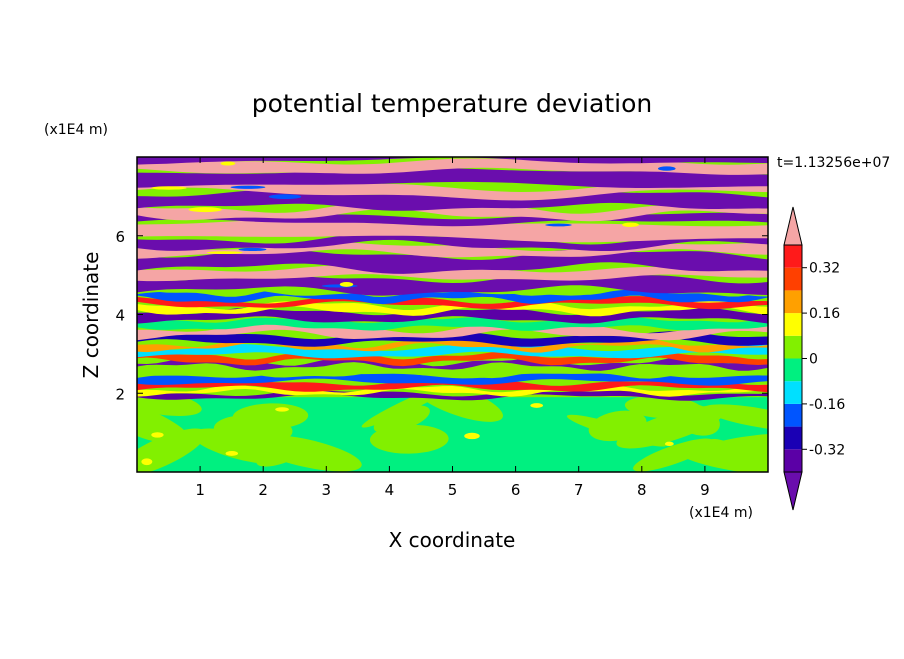 The image size is (904, 659). What do you see at coordinates (579, 490) in the screenshot?
I see `x-tick-label: 7` at bounding box center [579, 490].